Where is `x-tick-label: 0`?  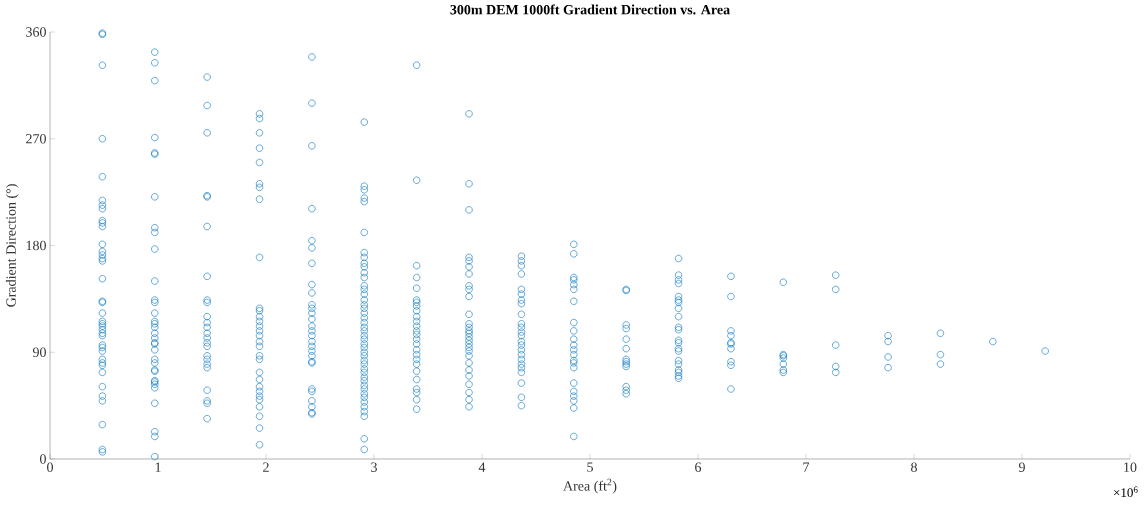
x-tick-label: 0 is located at coordinates (50, 467).